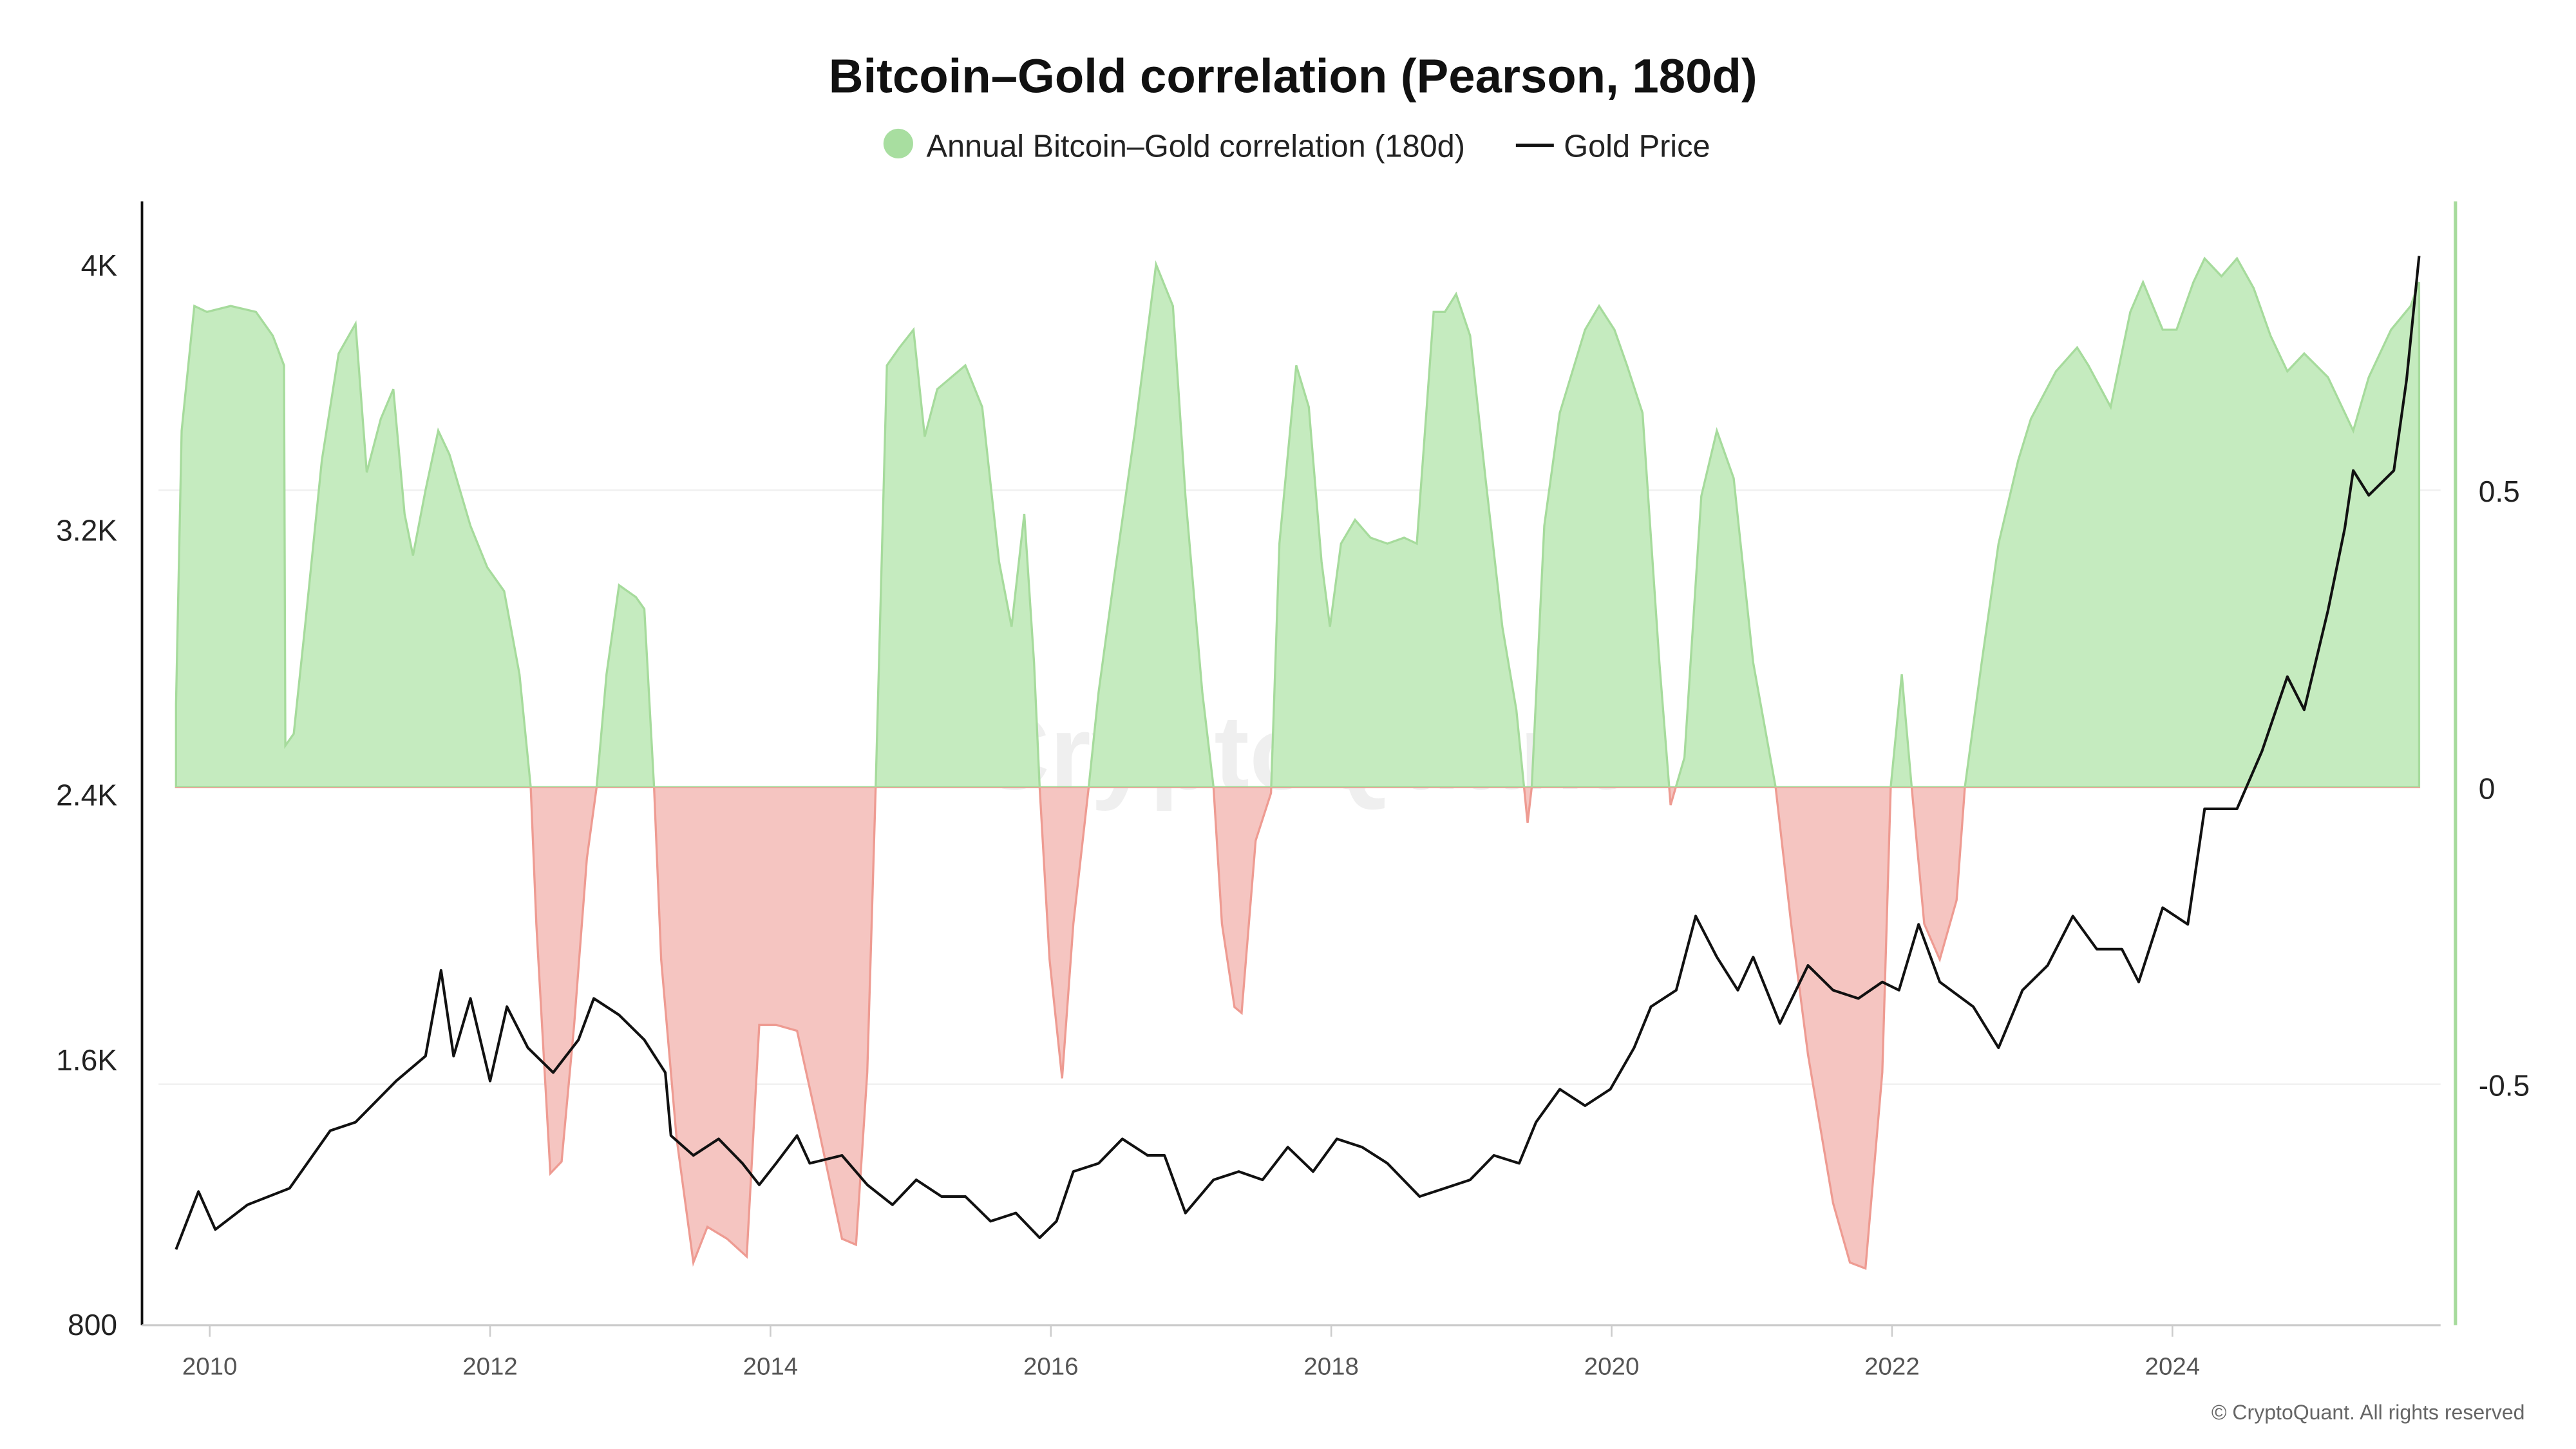  What do you see at coordinates (1637, 147) in the screenshot?
I see `legend-label-gold: Gold Price` at bounding box center [1637, 147].